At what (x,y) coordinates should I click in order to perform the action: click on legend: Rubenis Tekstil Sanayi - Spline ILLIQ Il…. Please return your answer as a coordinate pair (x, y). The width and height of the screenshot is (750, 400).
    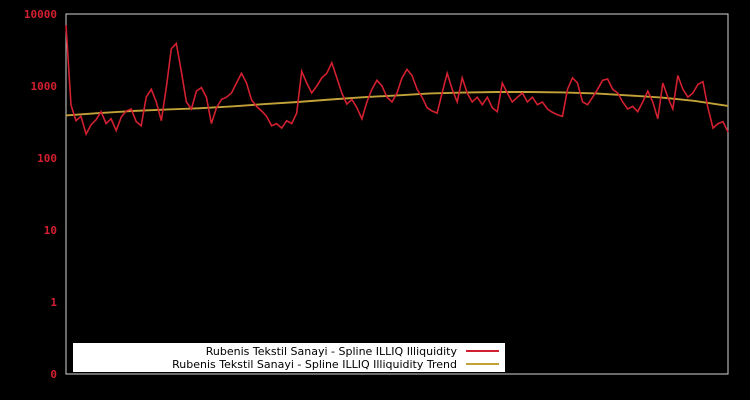
    Looking at the image, I should click on (289, 357).